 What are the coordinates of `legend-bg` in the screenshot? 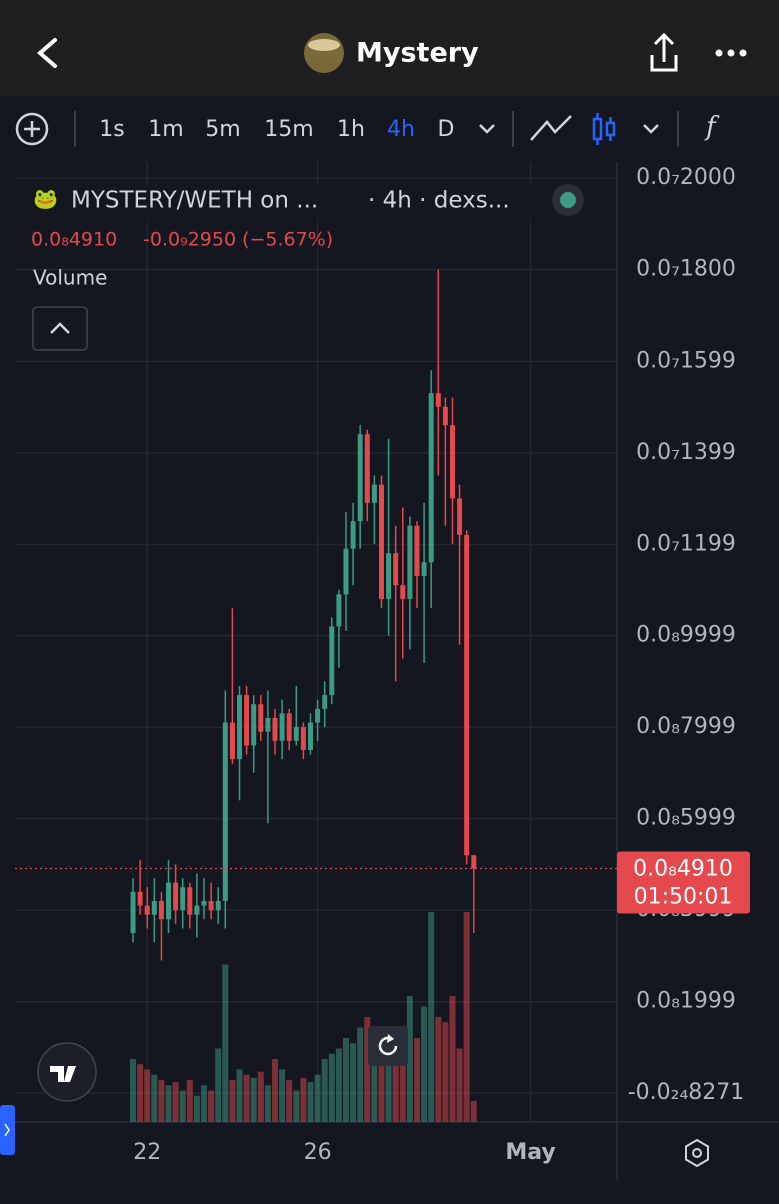 It's located at (310, 203).